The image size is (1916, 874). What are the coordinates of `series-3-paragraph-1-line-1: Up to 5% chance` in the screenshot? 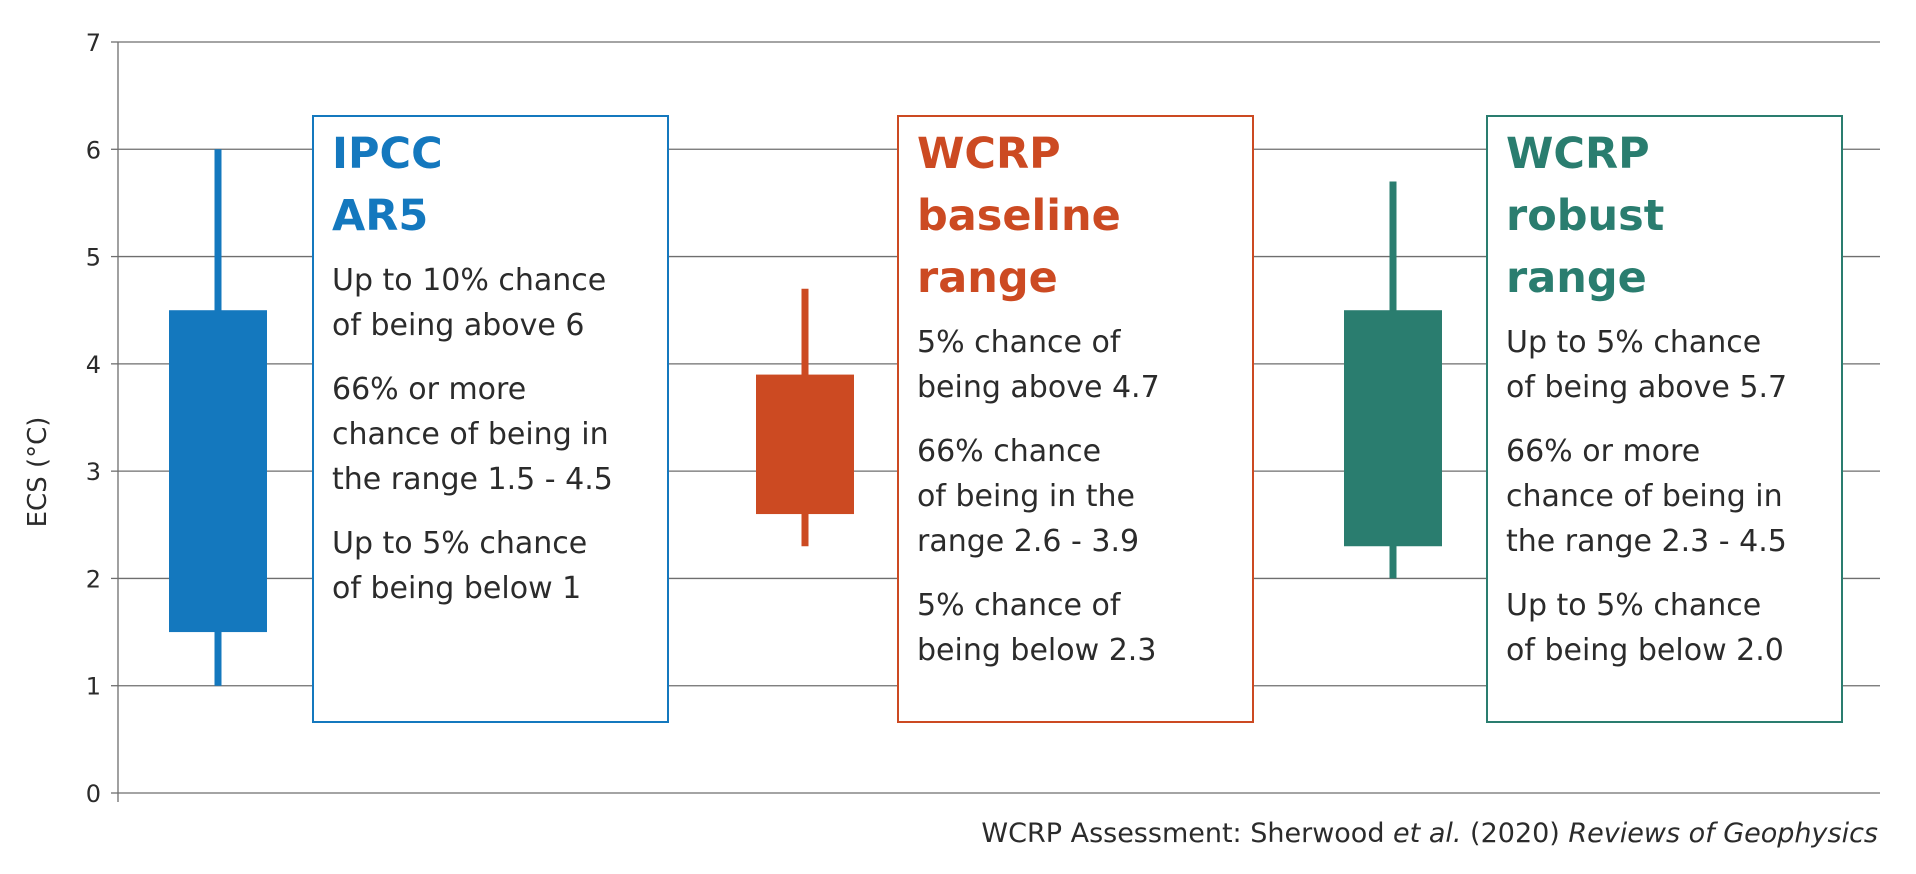 It's located at (1633, 342).